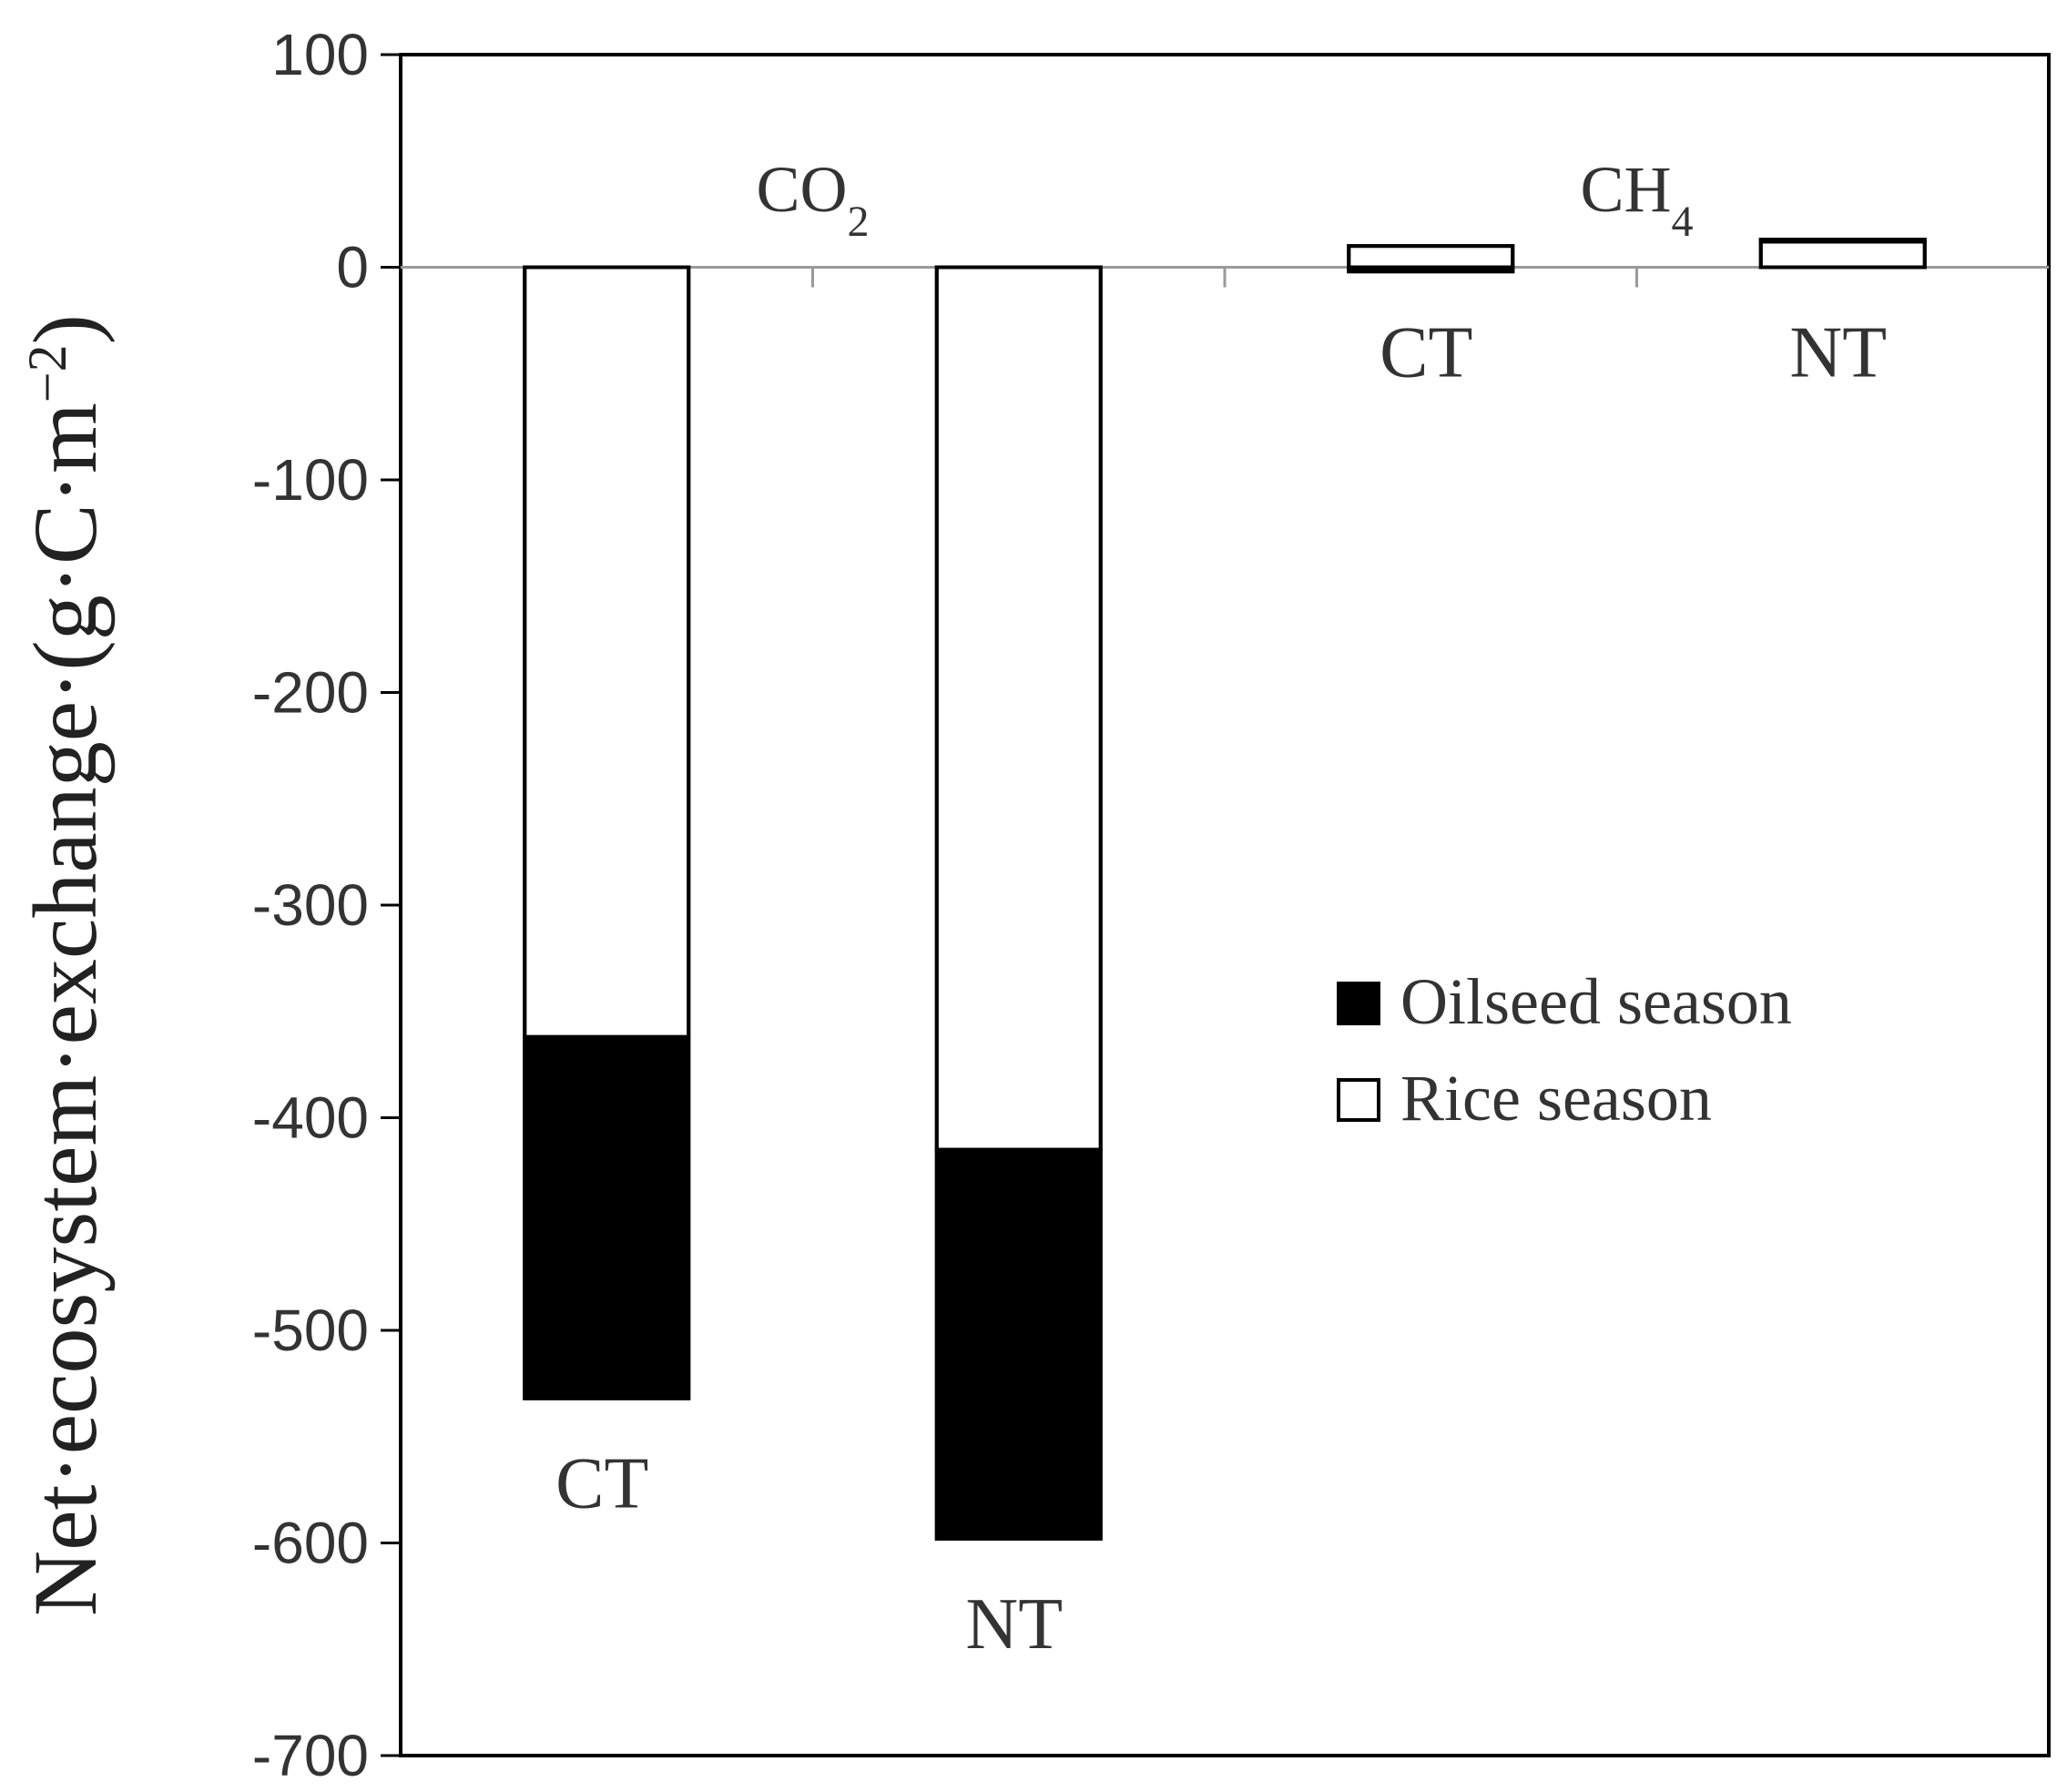 The height and width of the screenshot is (1792, 2067). What do you see at coordinates (310, 693) in the screenshot?
I see `y-tick-label: -200` at bounding box center [310, 693].